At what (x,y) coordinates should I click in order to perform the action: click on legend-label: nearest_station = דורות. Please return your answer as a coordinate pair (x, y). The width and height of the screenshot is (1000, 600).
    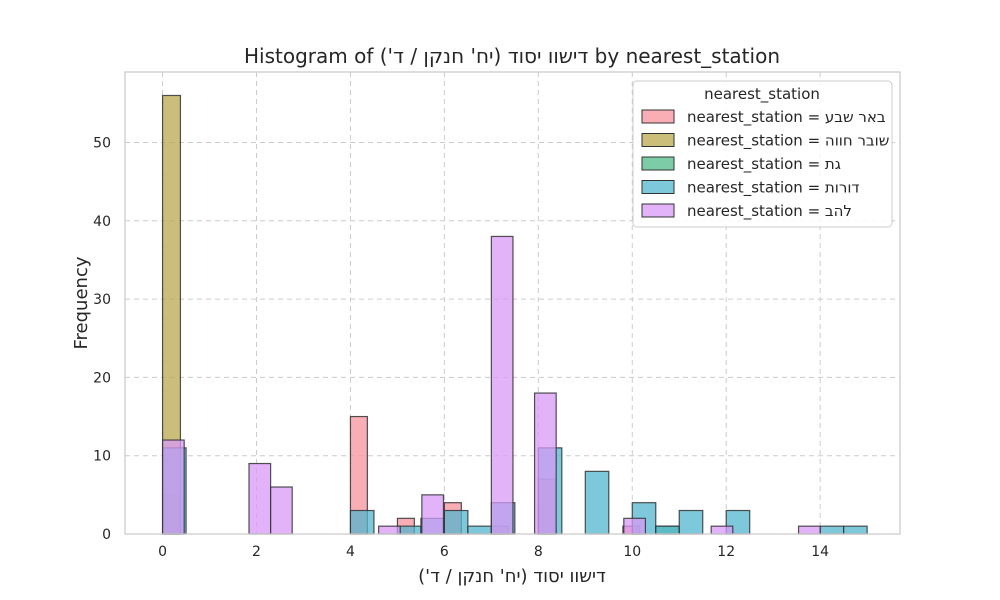
    Looking at the image, I should click on (773, 188).